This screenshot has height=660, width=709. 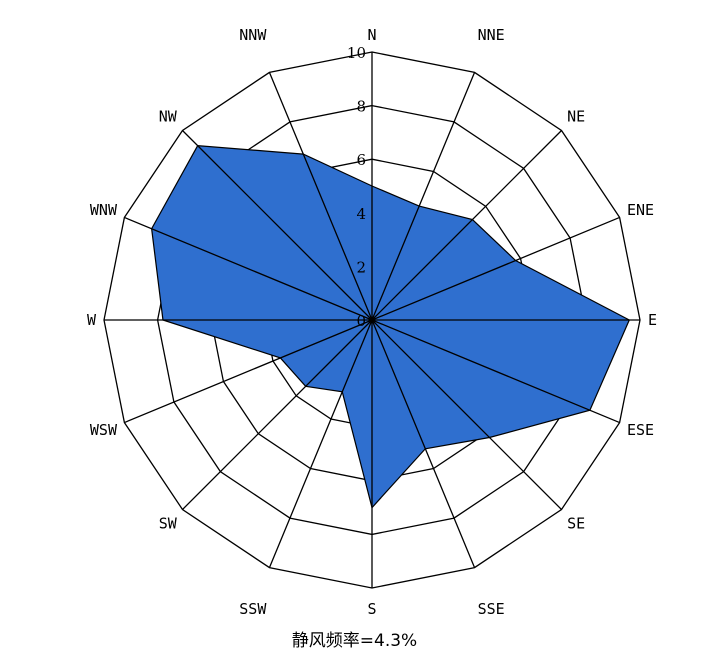 I want to click on direction-label-W: W, so click(x=92, y=320).